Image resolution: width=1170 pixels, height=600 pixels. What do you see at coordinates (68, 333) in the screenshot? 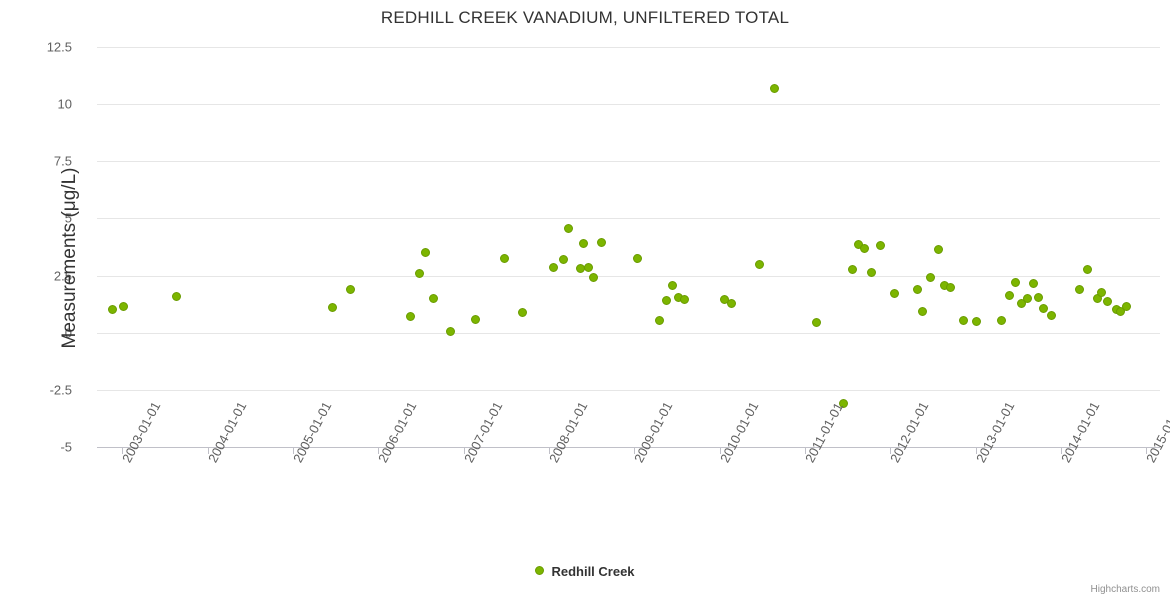
I see `y-axis-tick-label: 0` at bounding box center [68, 333].